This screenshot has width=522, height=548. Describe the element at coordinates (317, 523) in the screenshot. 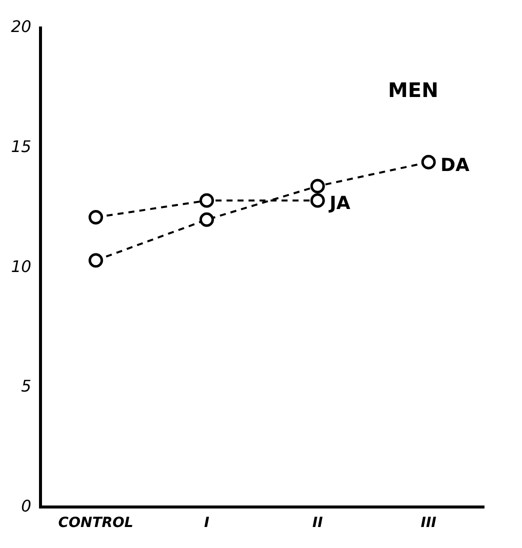

I see `x-tick-label: II` at that location.